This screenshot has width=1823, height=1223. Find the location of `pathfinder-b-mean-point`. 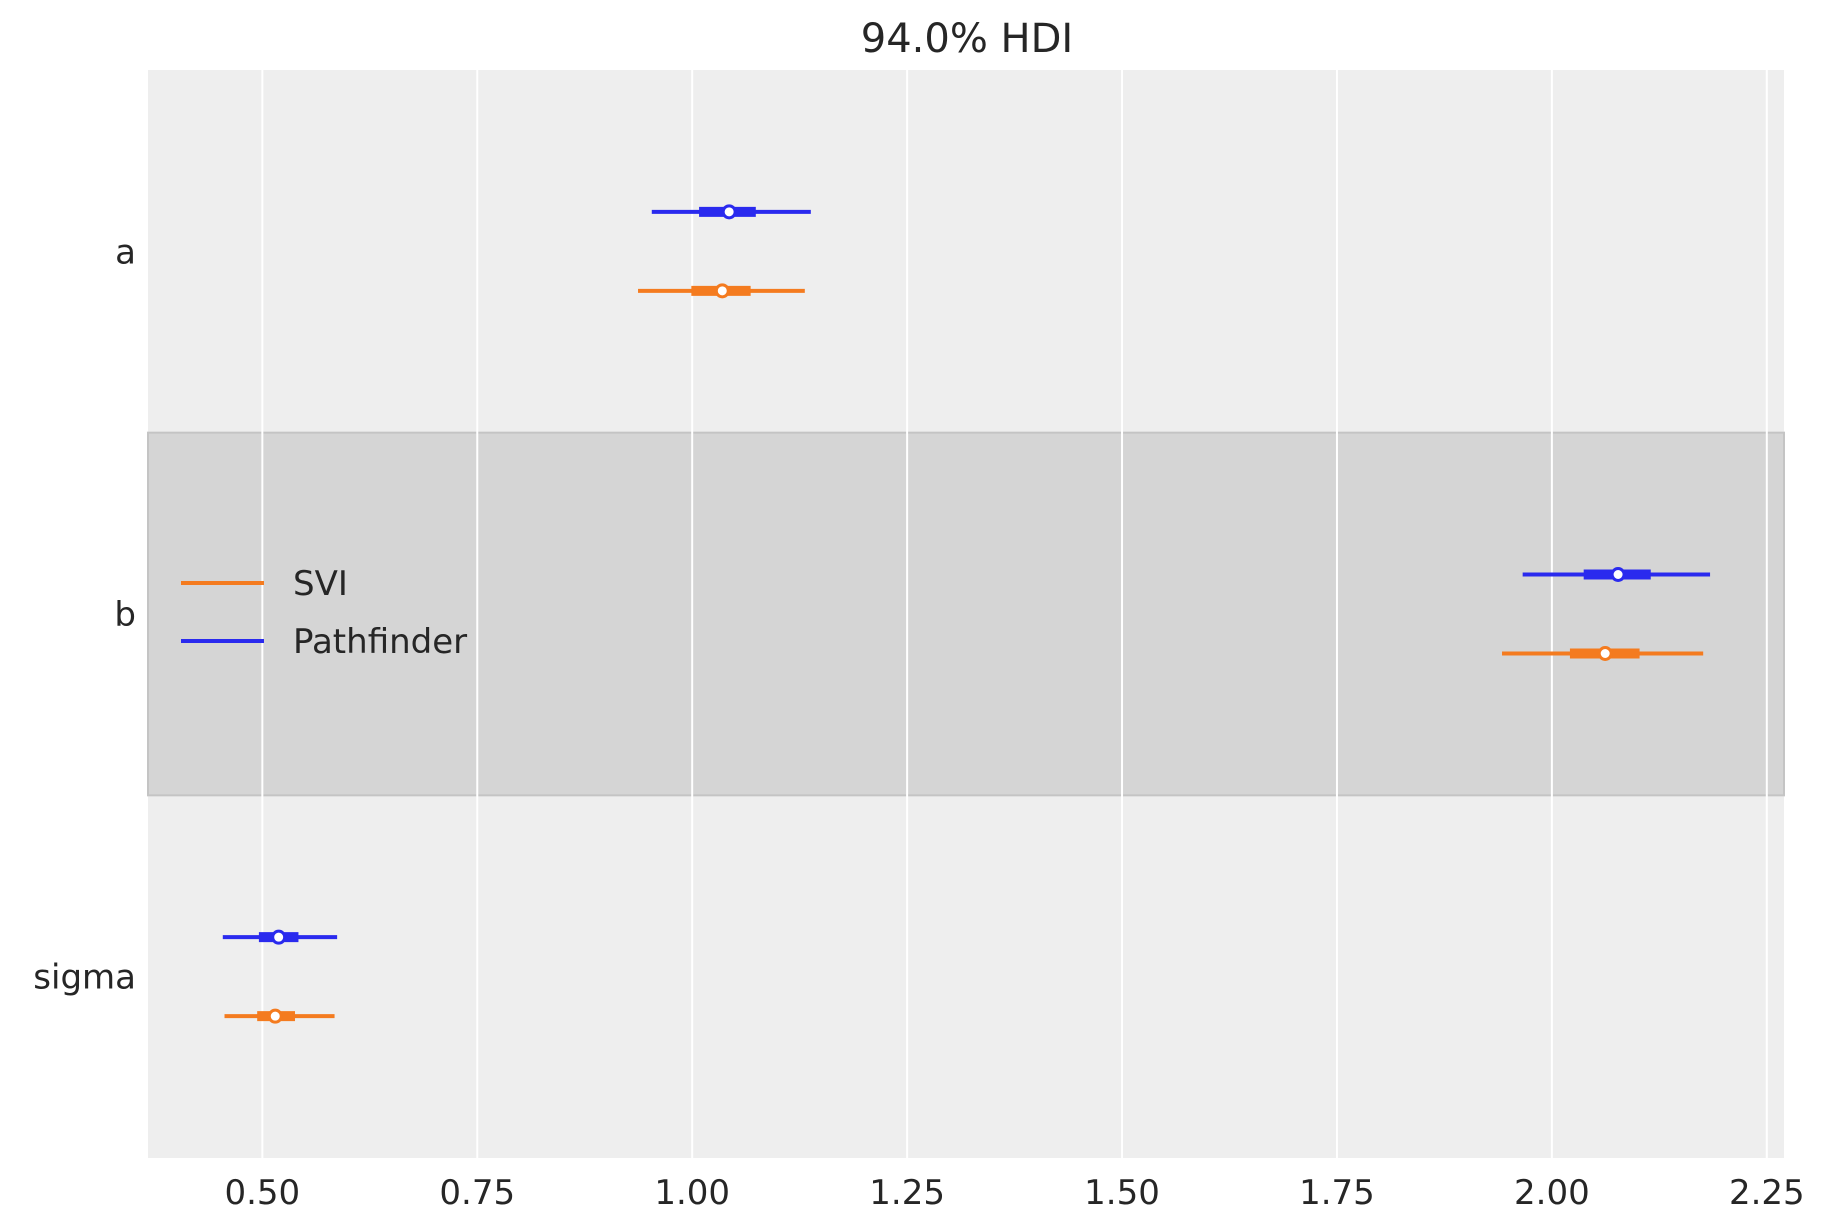

pathfinder-b-mean-point is located at coordinates (1618, 574).